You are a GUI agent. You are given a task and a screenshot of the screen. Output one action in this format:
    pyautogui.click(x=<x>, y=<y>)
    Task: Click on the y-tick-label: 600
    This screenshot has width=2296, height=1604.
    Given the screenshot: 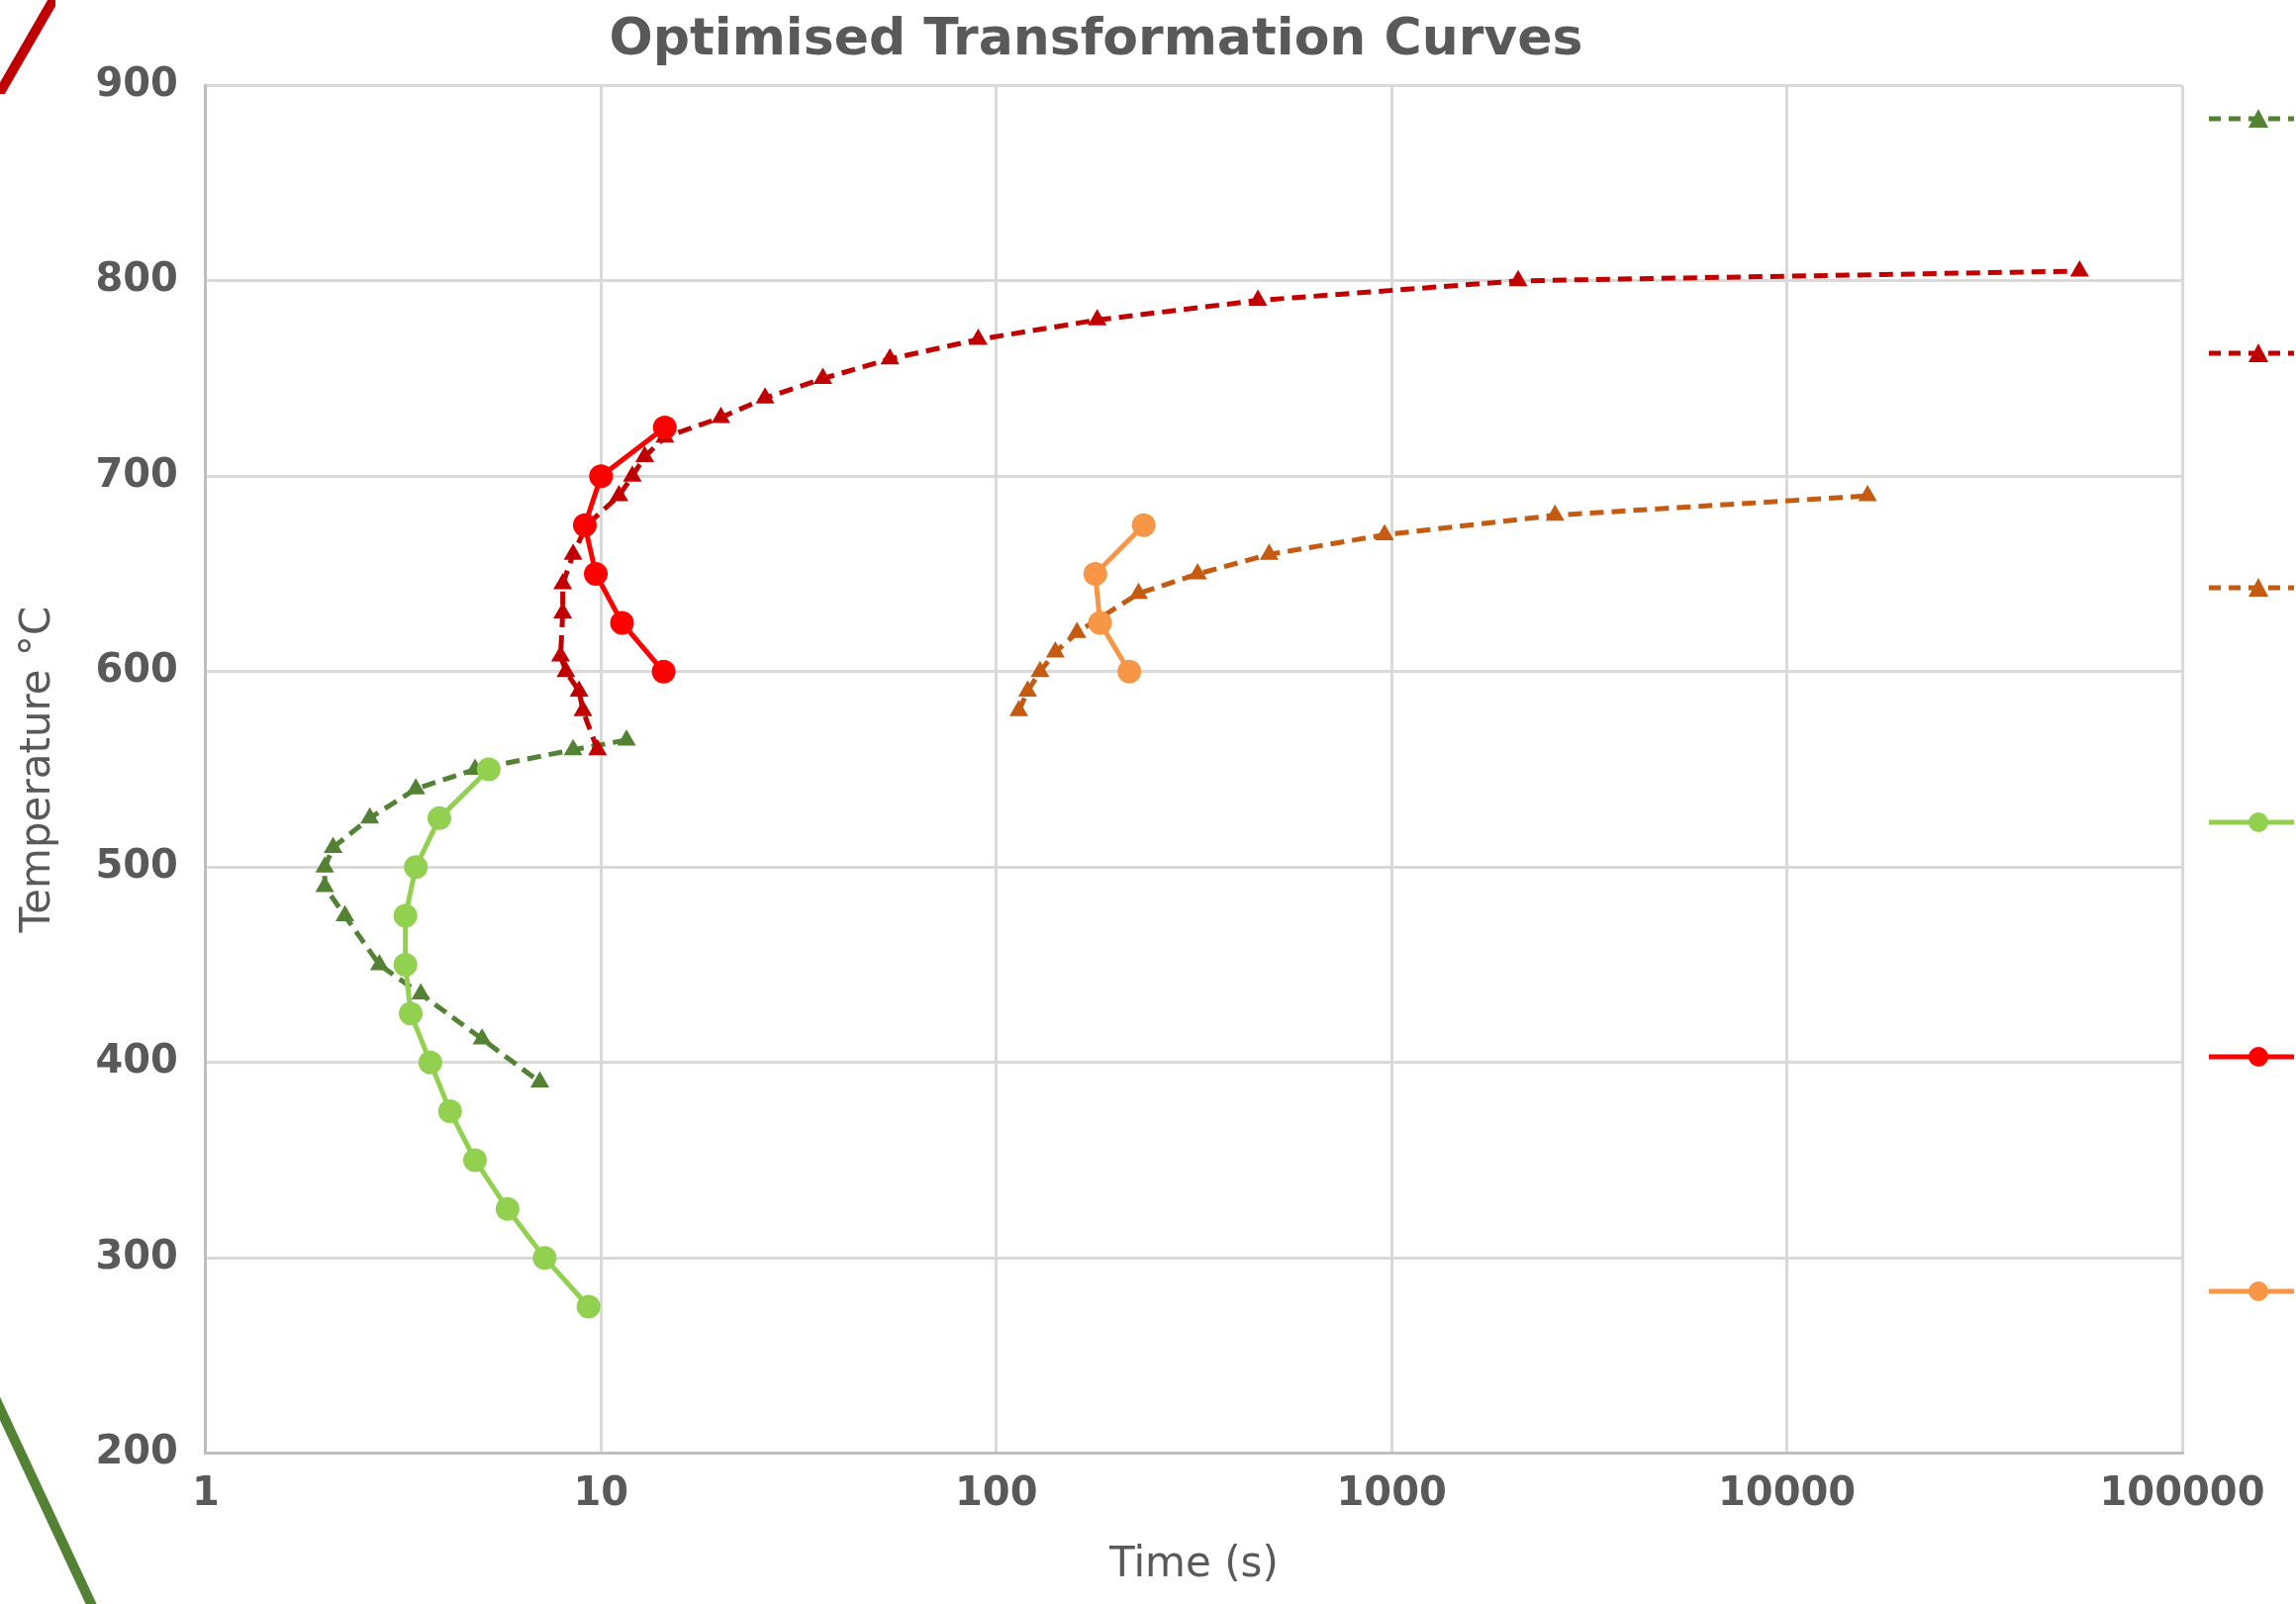 What is the action you would take?
    pyautogui.click(x=136, y=668)
    